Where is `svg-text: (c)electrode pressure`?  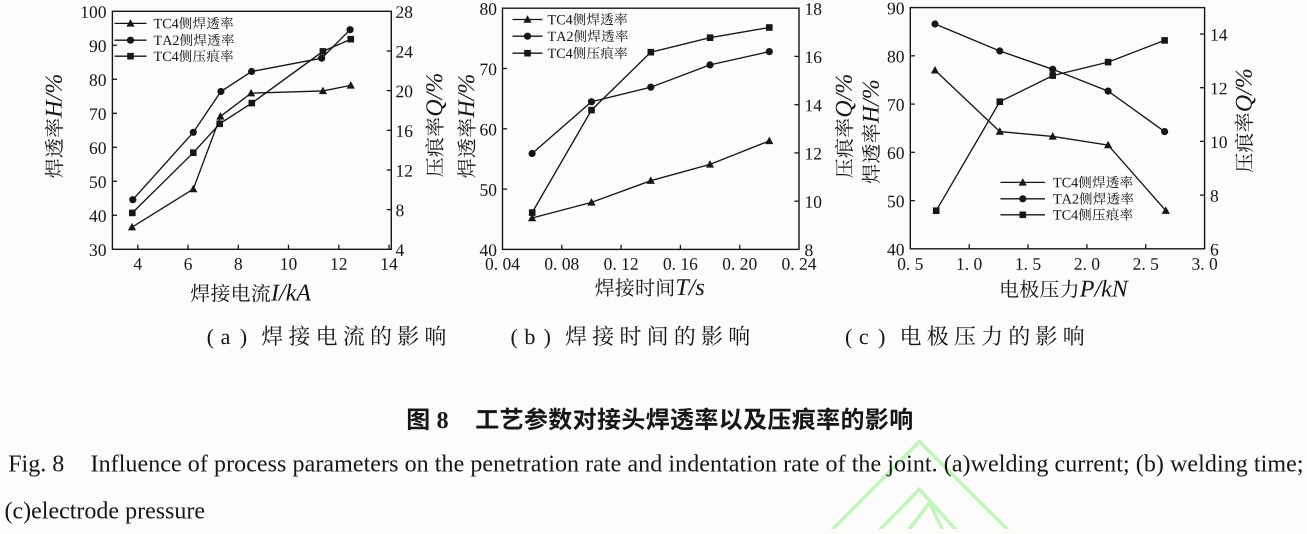 svg-text: (c)electrode pressure is located at coordinates (105, 511).